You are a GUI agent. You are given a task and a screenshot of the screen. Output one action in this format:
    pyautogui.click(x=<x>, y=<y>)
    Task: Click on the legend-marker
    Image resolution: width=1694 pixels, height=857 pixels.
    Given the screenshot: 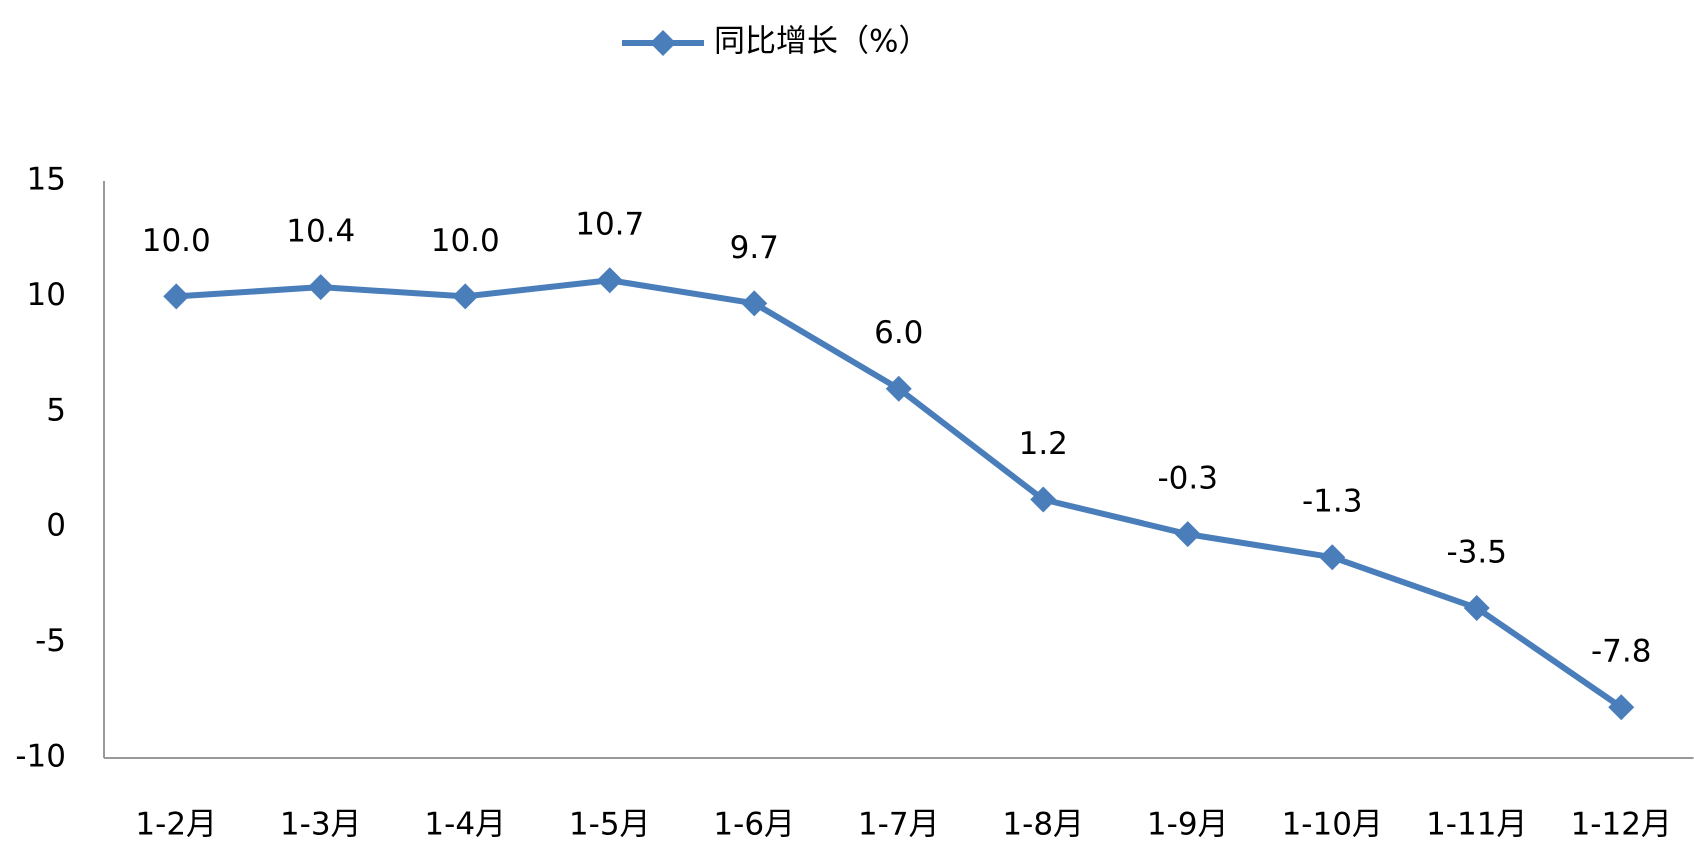 What is the action you would take?
    pyautogui.click(x=663, y=43)
    